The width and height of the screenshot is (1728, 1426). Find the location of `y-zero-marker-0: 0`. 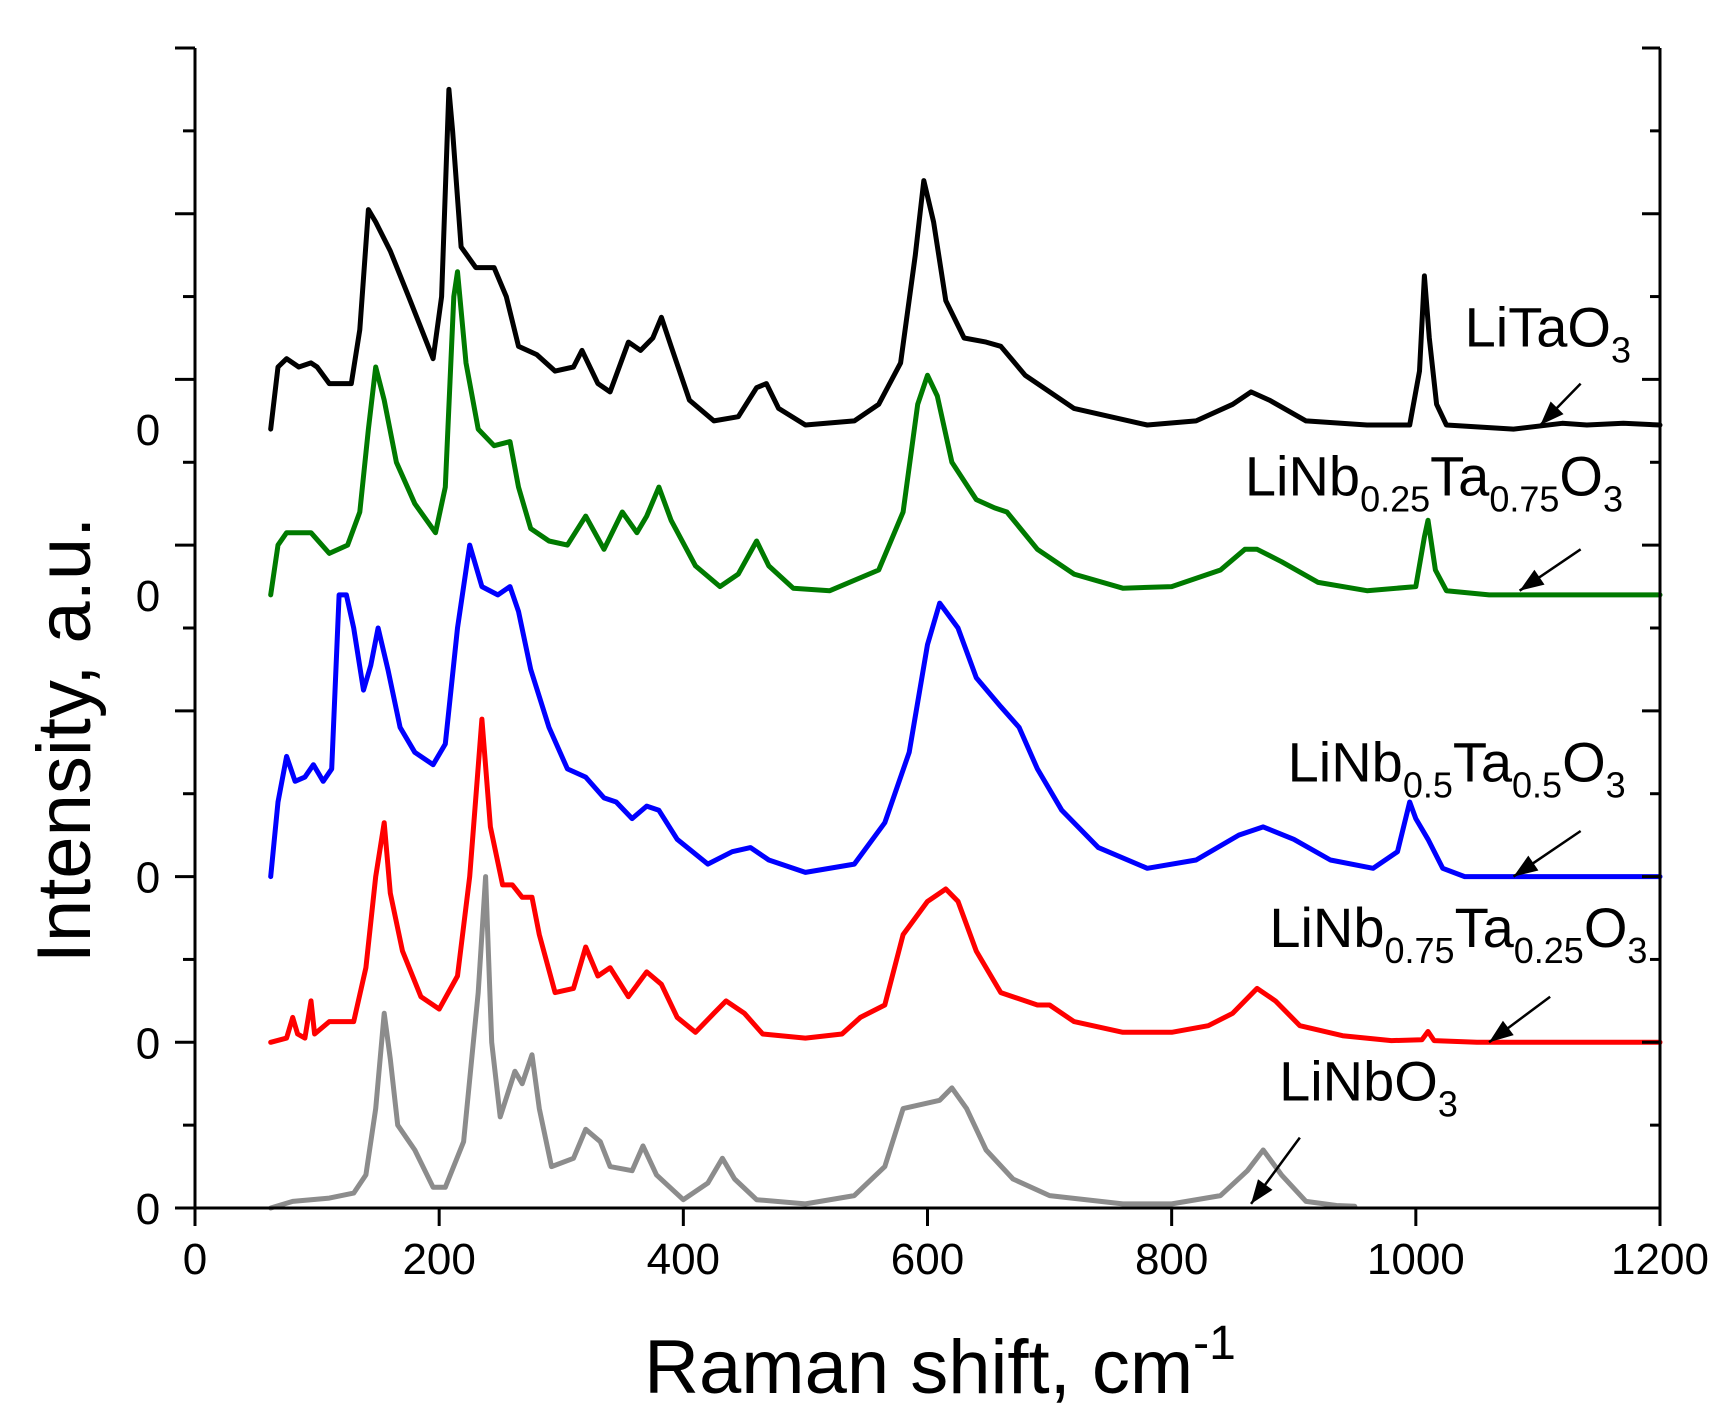

y-zero-marker-0: 0 is located at coordinates (148, 1209).